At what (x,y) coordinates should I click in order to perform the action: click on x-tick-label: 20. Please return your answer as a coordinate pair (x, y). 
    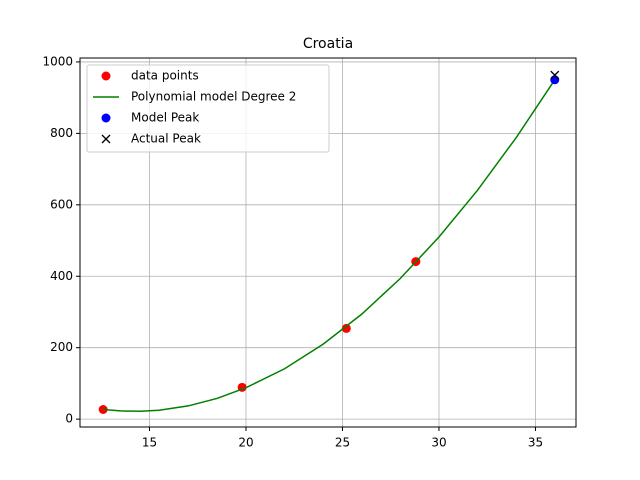
    Looking at the image, I should click on (245, 443).